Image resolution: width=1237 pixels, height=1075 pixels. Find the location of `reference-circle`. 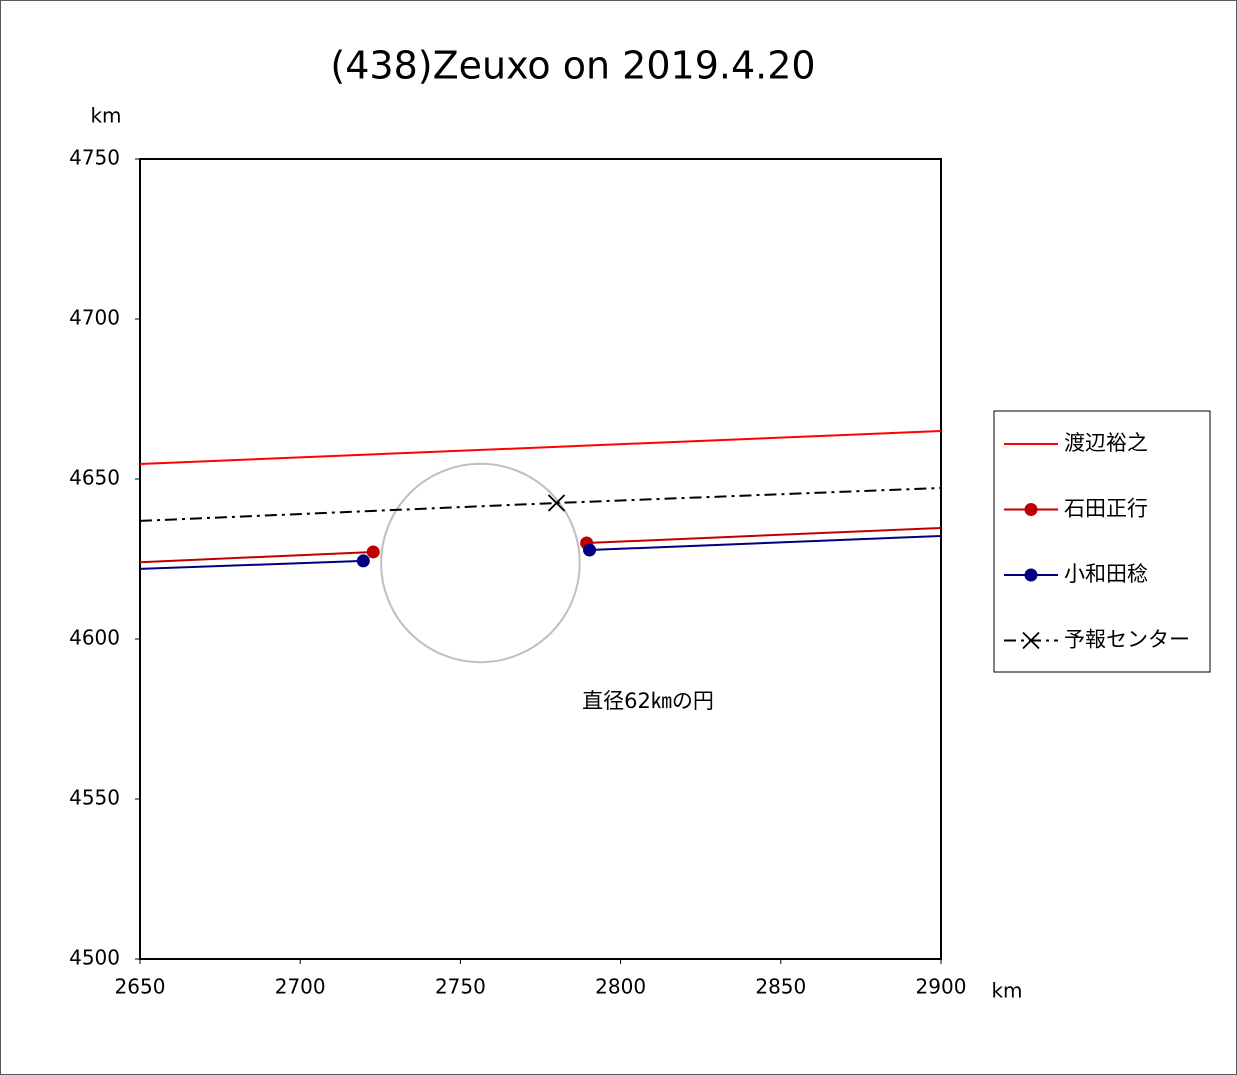

reference-circle is located at coordinates (480, 563).